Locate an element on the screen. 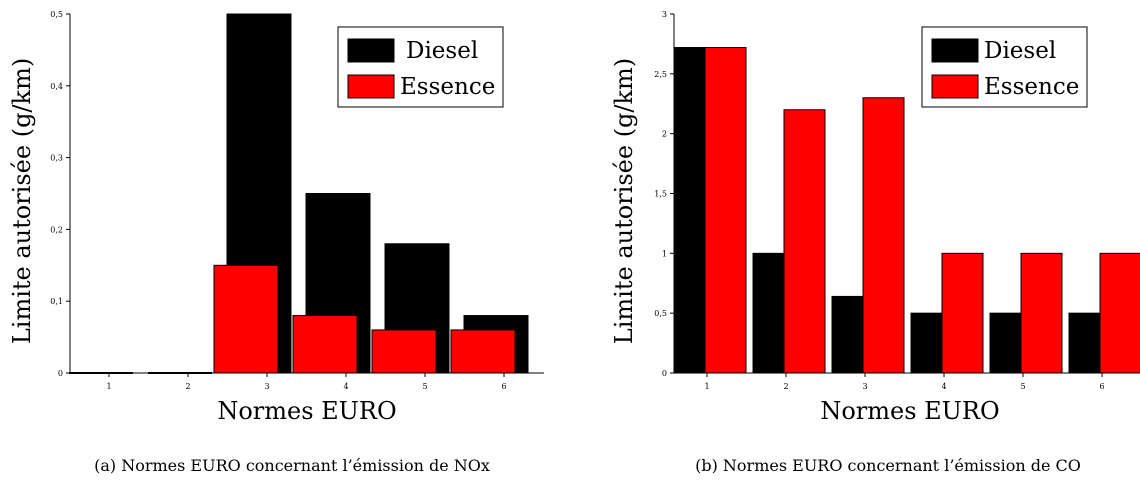  y-tick-label: 3 is located at coordinates (664, 14).